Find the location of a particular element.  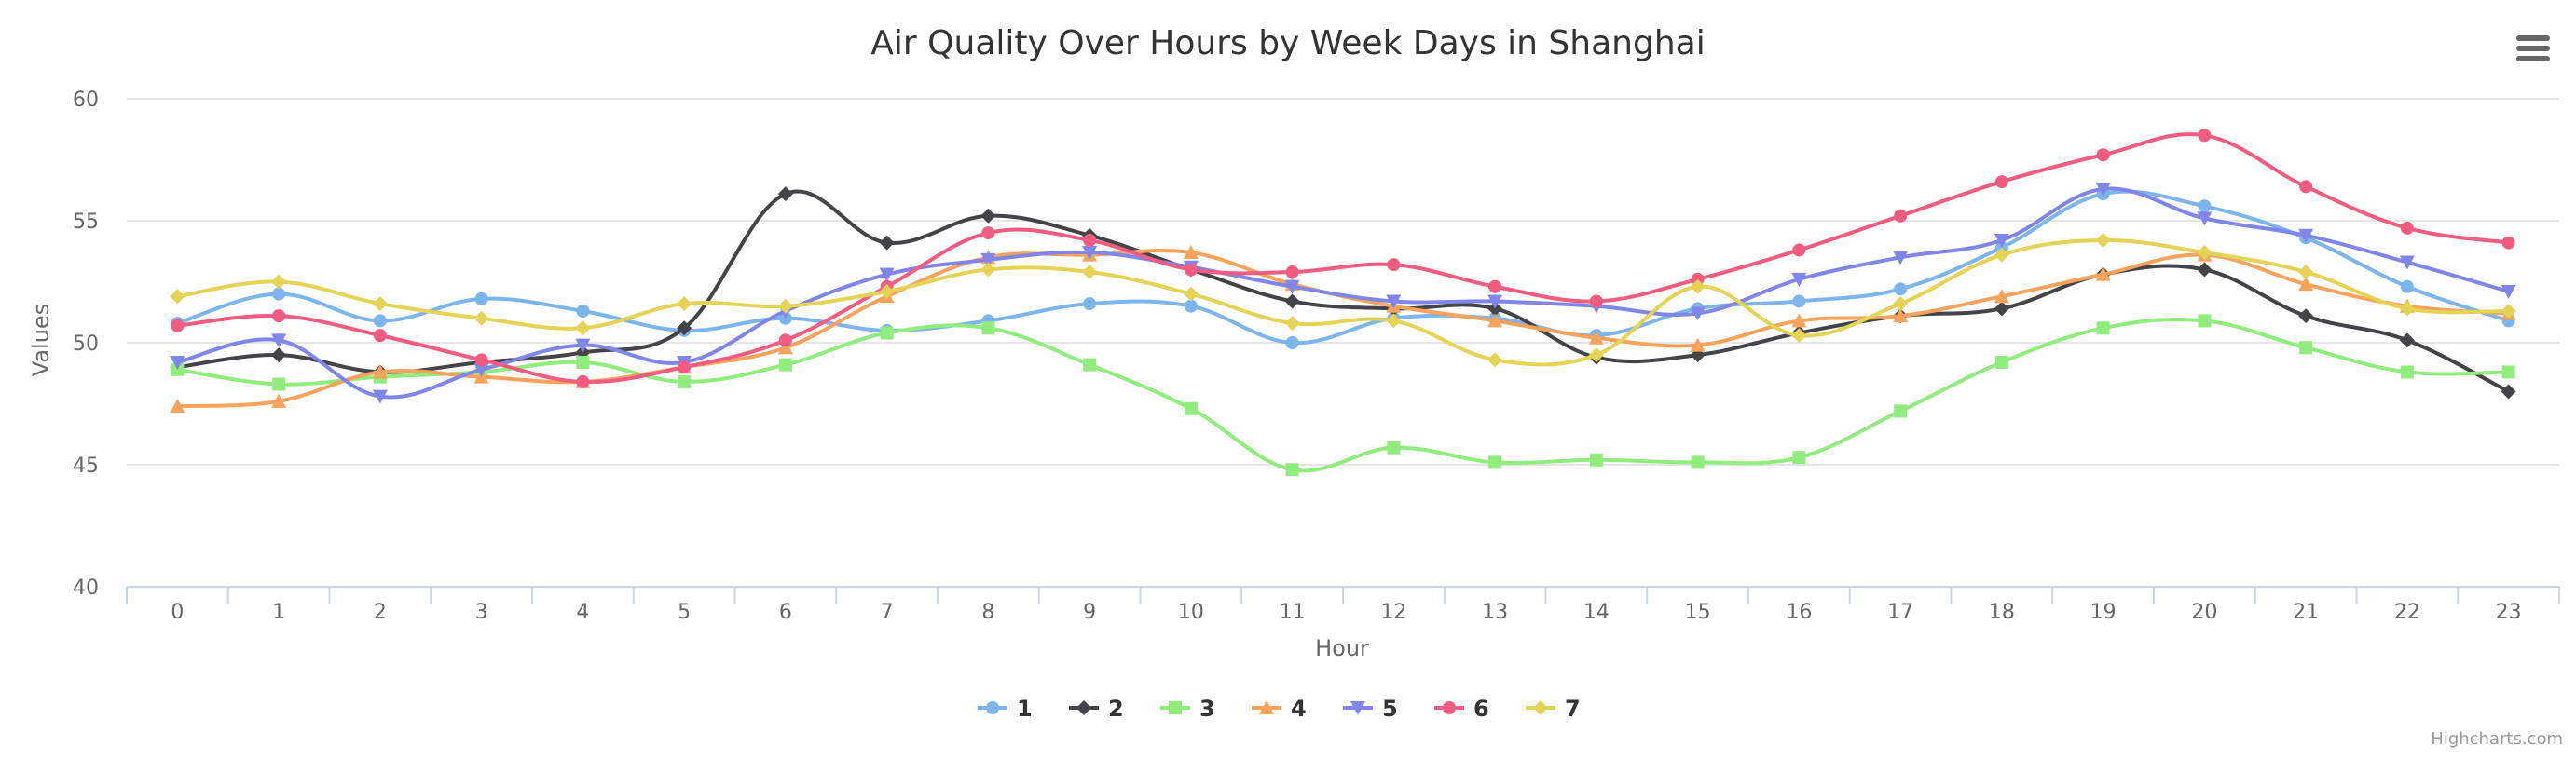

legend-item-3: 3 is located at coordinates (1187, 709).